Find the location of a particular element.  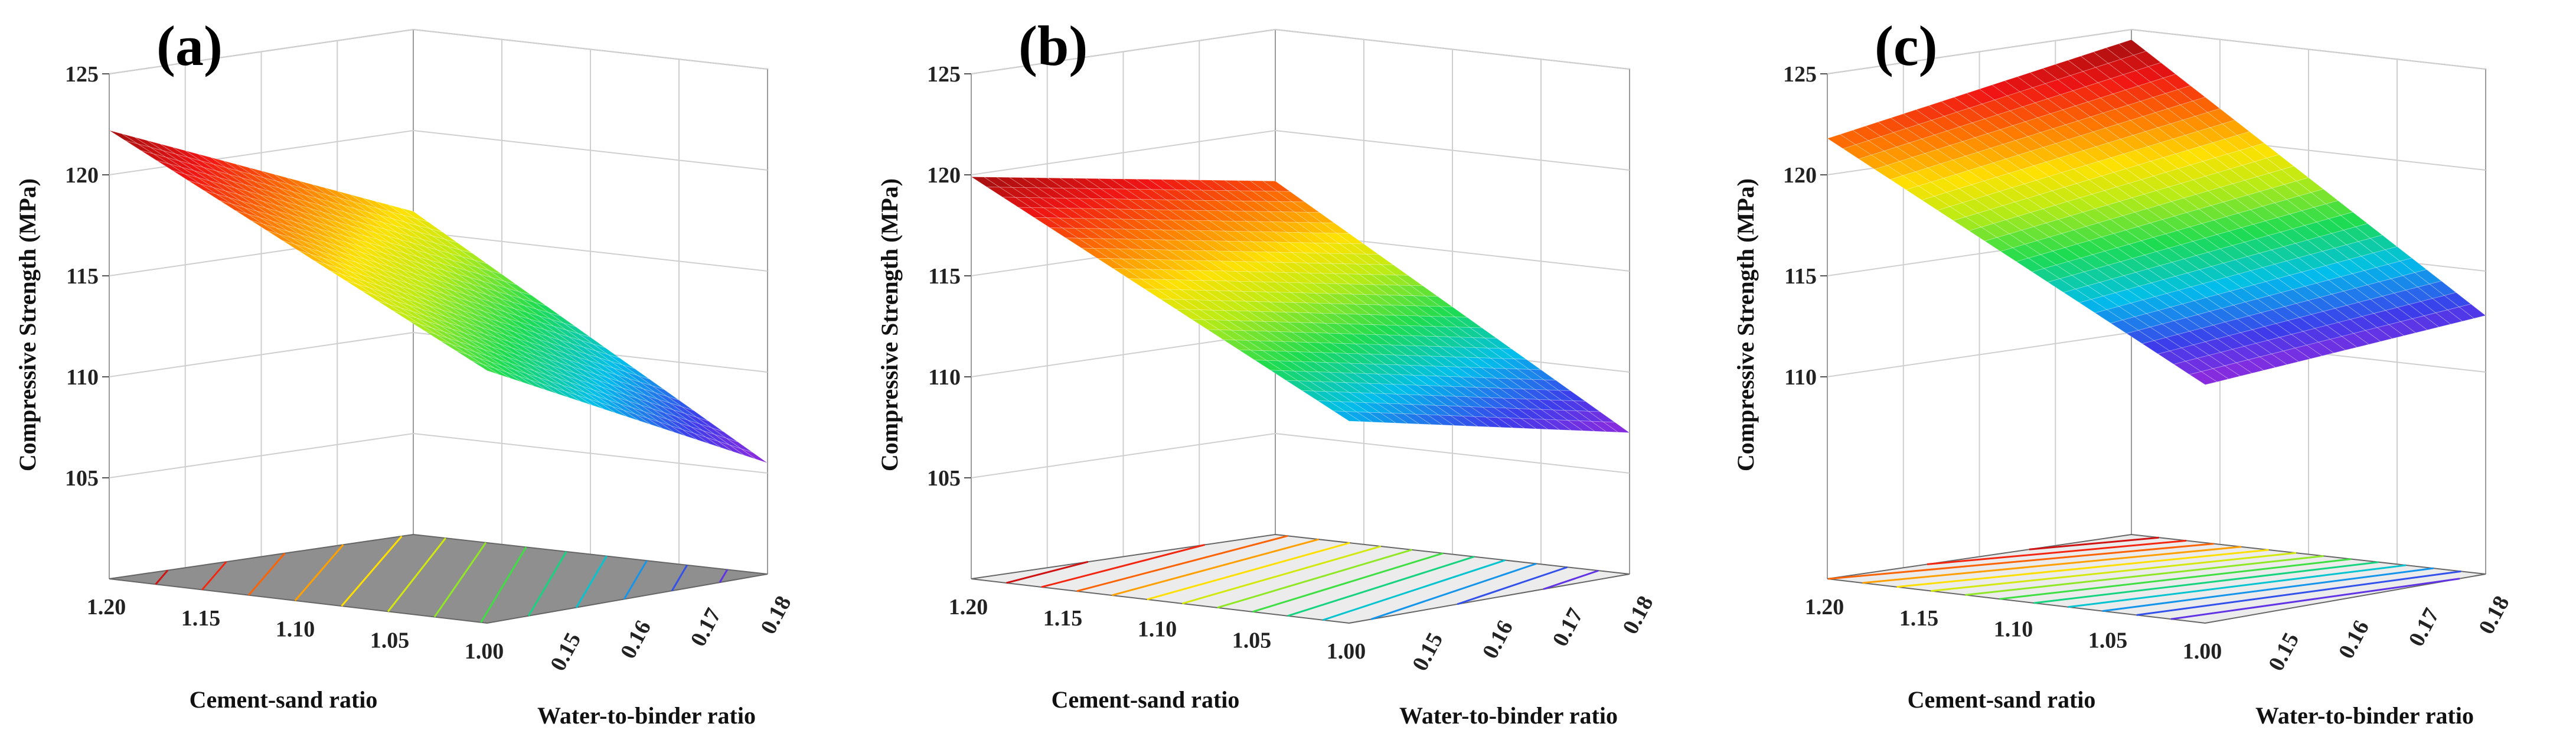

z-tick-label: 105 is located at coordinates (82, 478).